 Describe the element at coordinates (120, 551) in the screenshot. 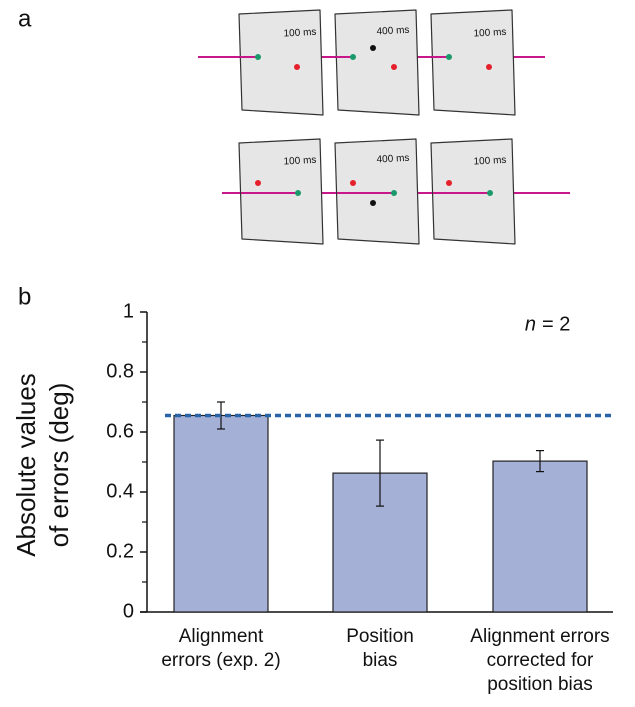

I see `y-tick-label: 0.2` at that location.